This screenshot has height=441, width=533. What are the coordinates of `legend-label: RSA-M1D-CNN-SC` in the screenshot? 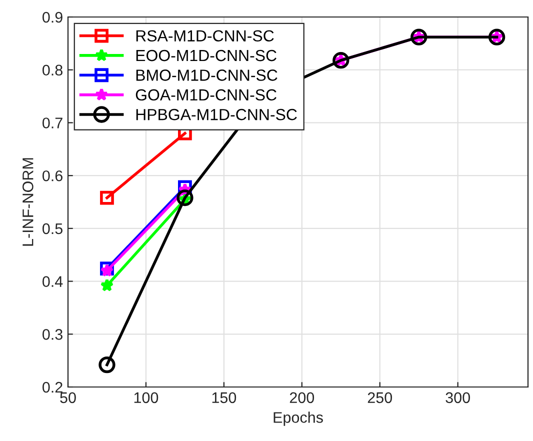 It's located at (205, 36).